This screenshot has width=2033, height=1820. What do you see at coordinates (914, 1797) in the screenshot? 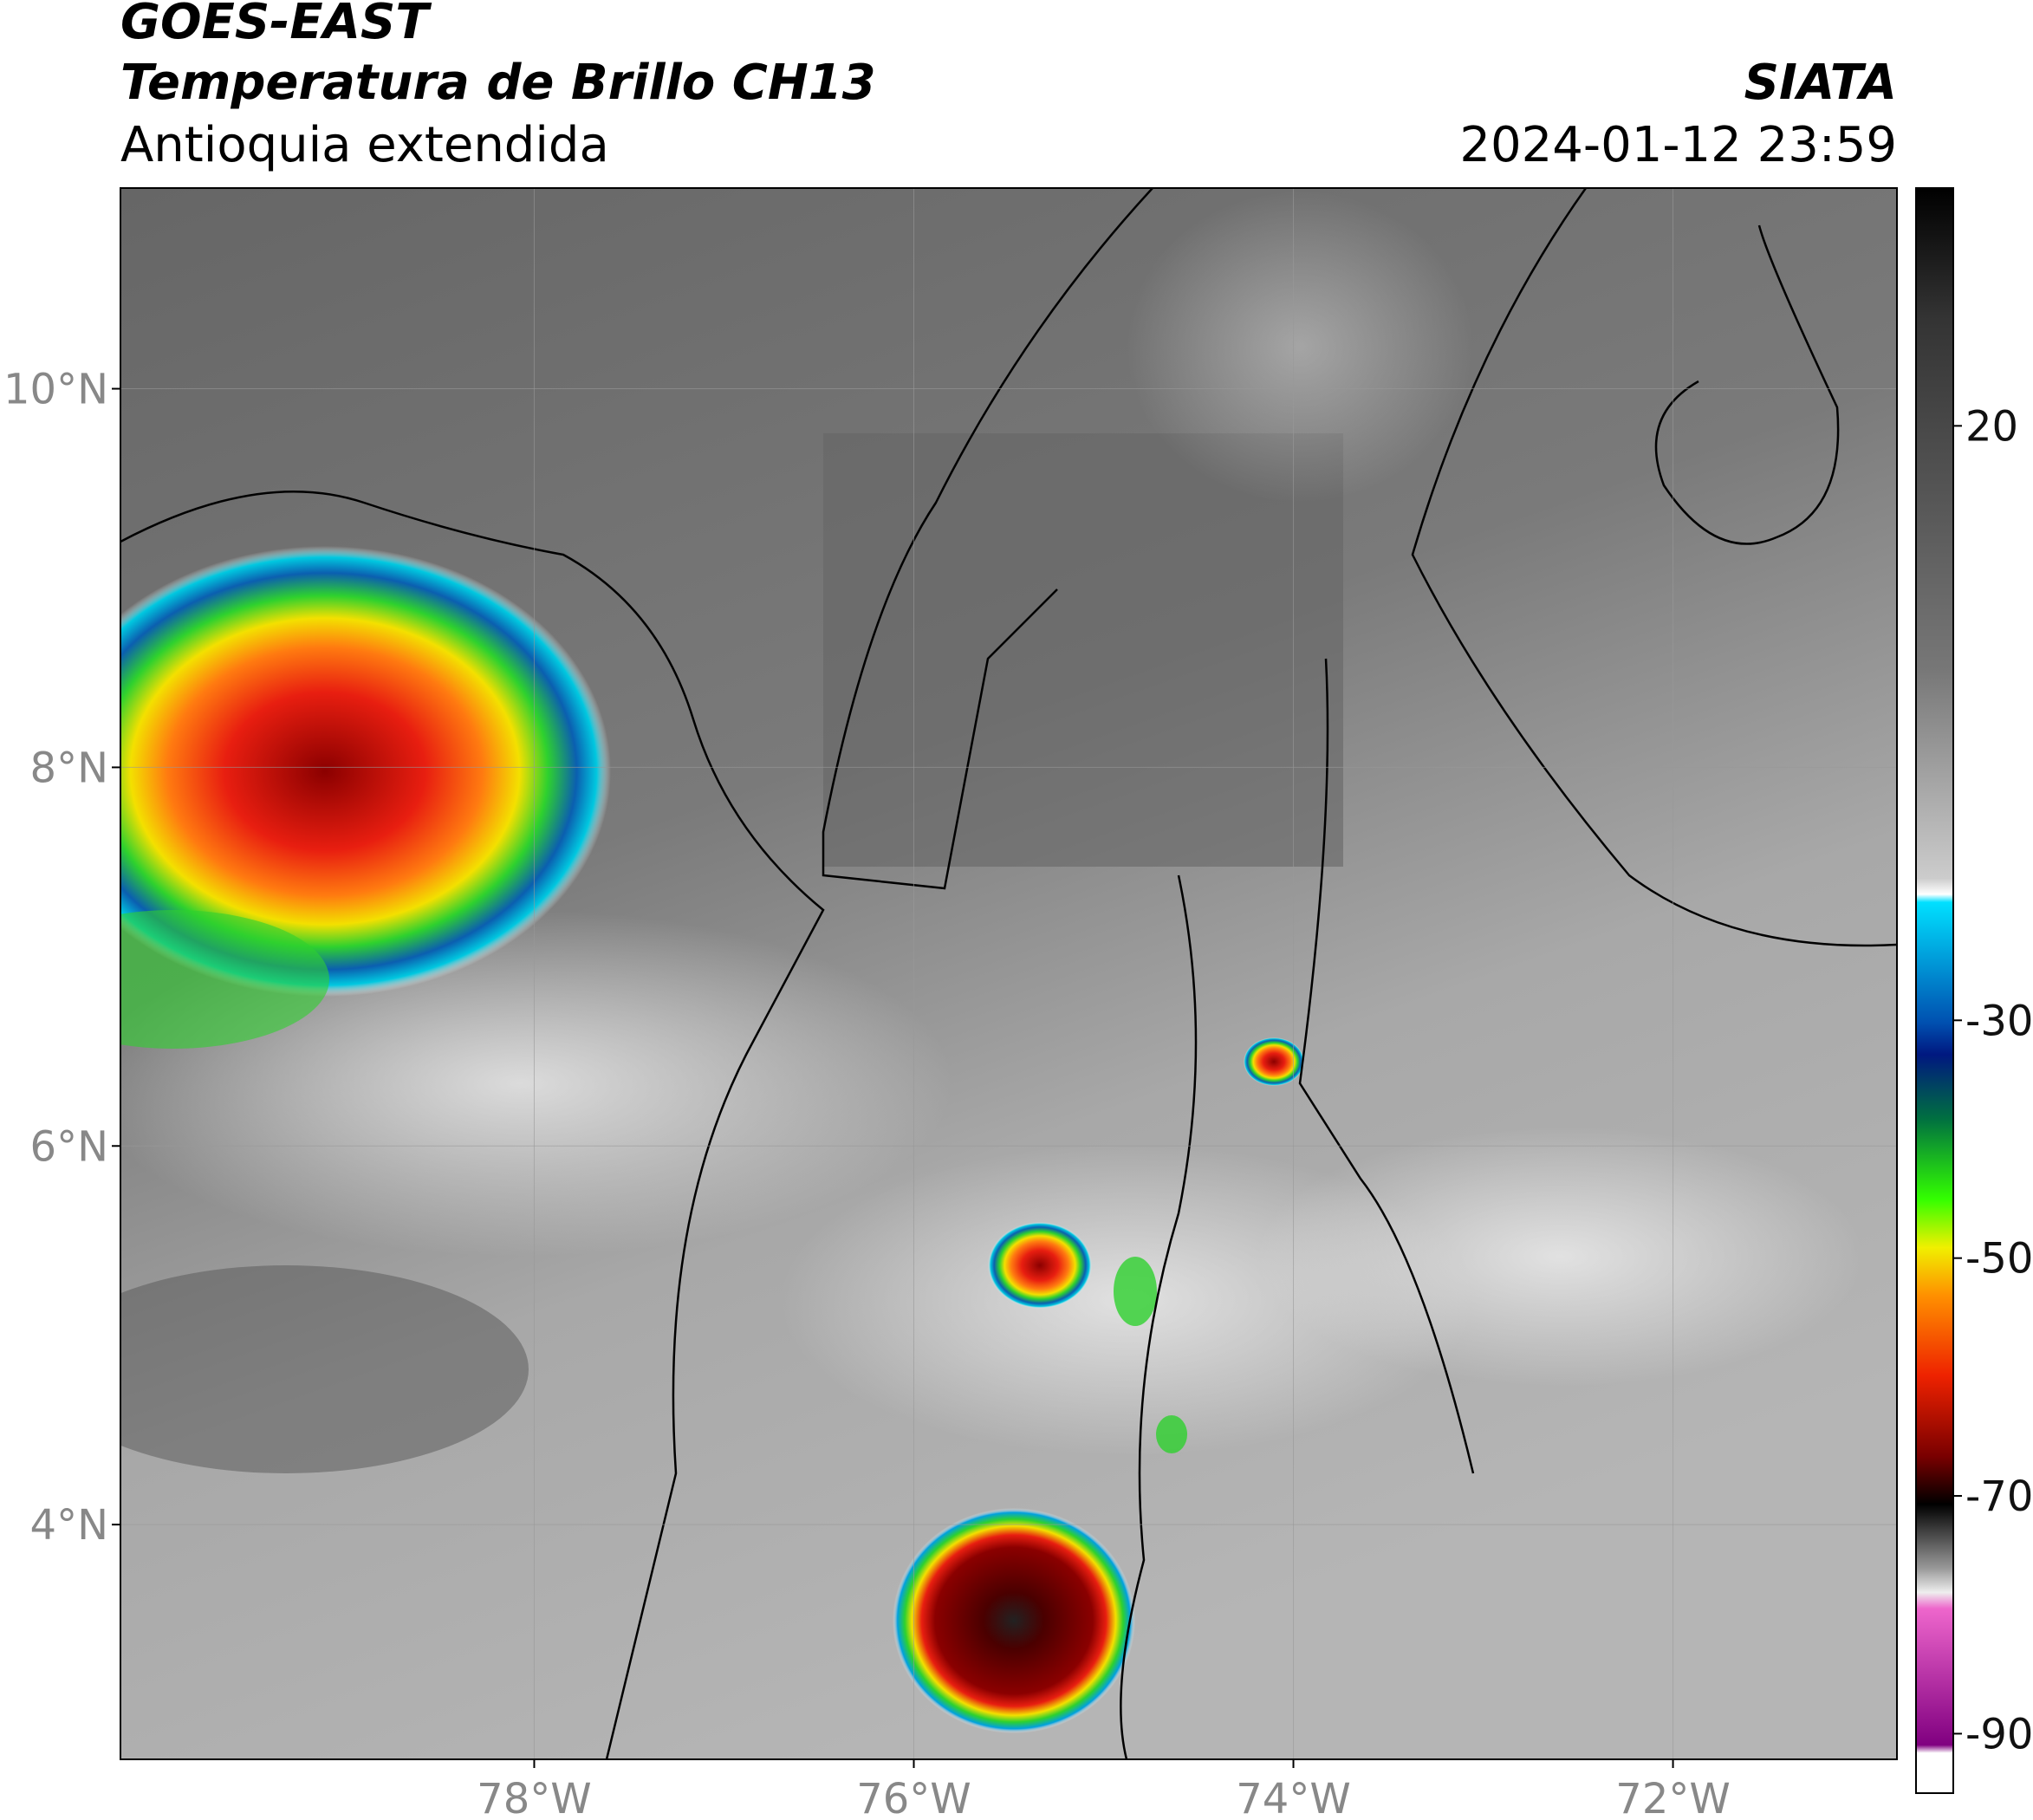
I see `x-tick-label: 76°W` at bounding box center [914, 1797].